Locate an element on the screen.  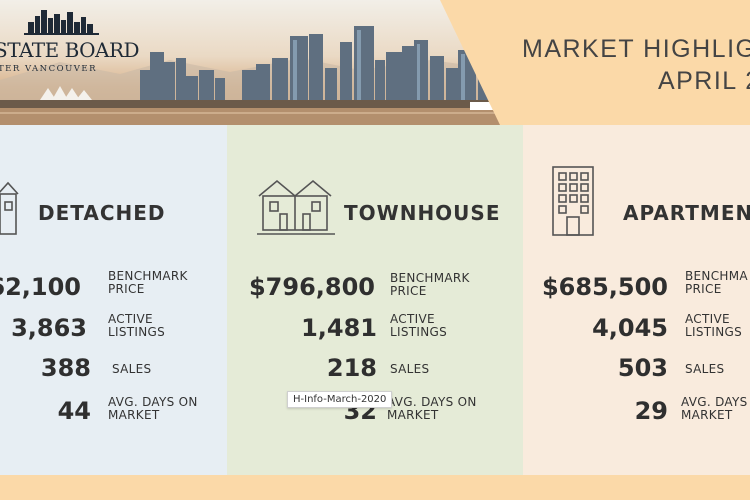
townhouse-icon is located at coordinates (296, 207).